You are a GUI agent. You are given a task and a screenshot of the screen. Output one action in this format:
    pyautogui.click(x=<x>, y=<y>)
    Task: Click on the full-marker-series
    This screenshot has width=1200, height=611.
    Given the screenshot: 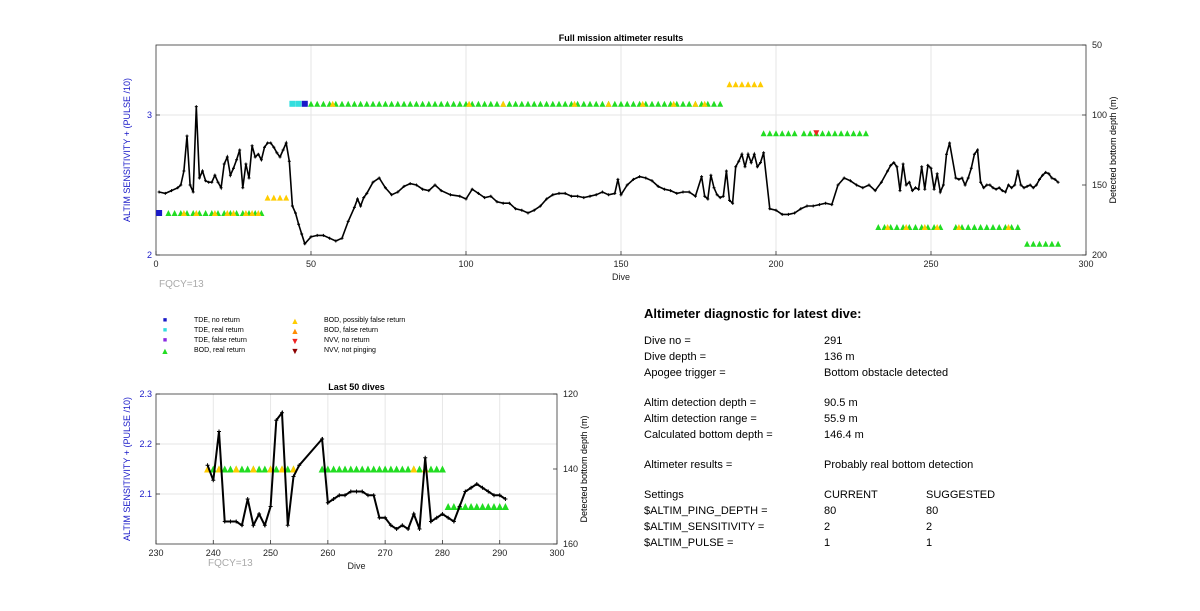 What is the action you would take?
    pyautogui.click(x=277, y=197)
    